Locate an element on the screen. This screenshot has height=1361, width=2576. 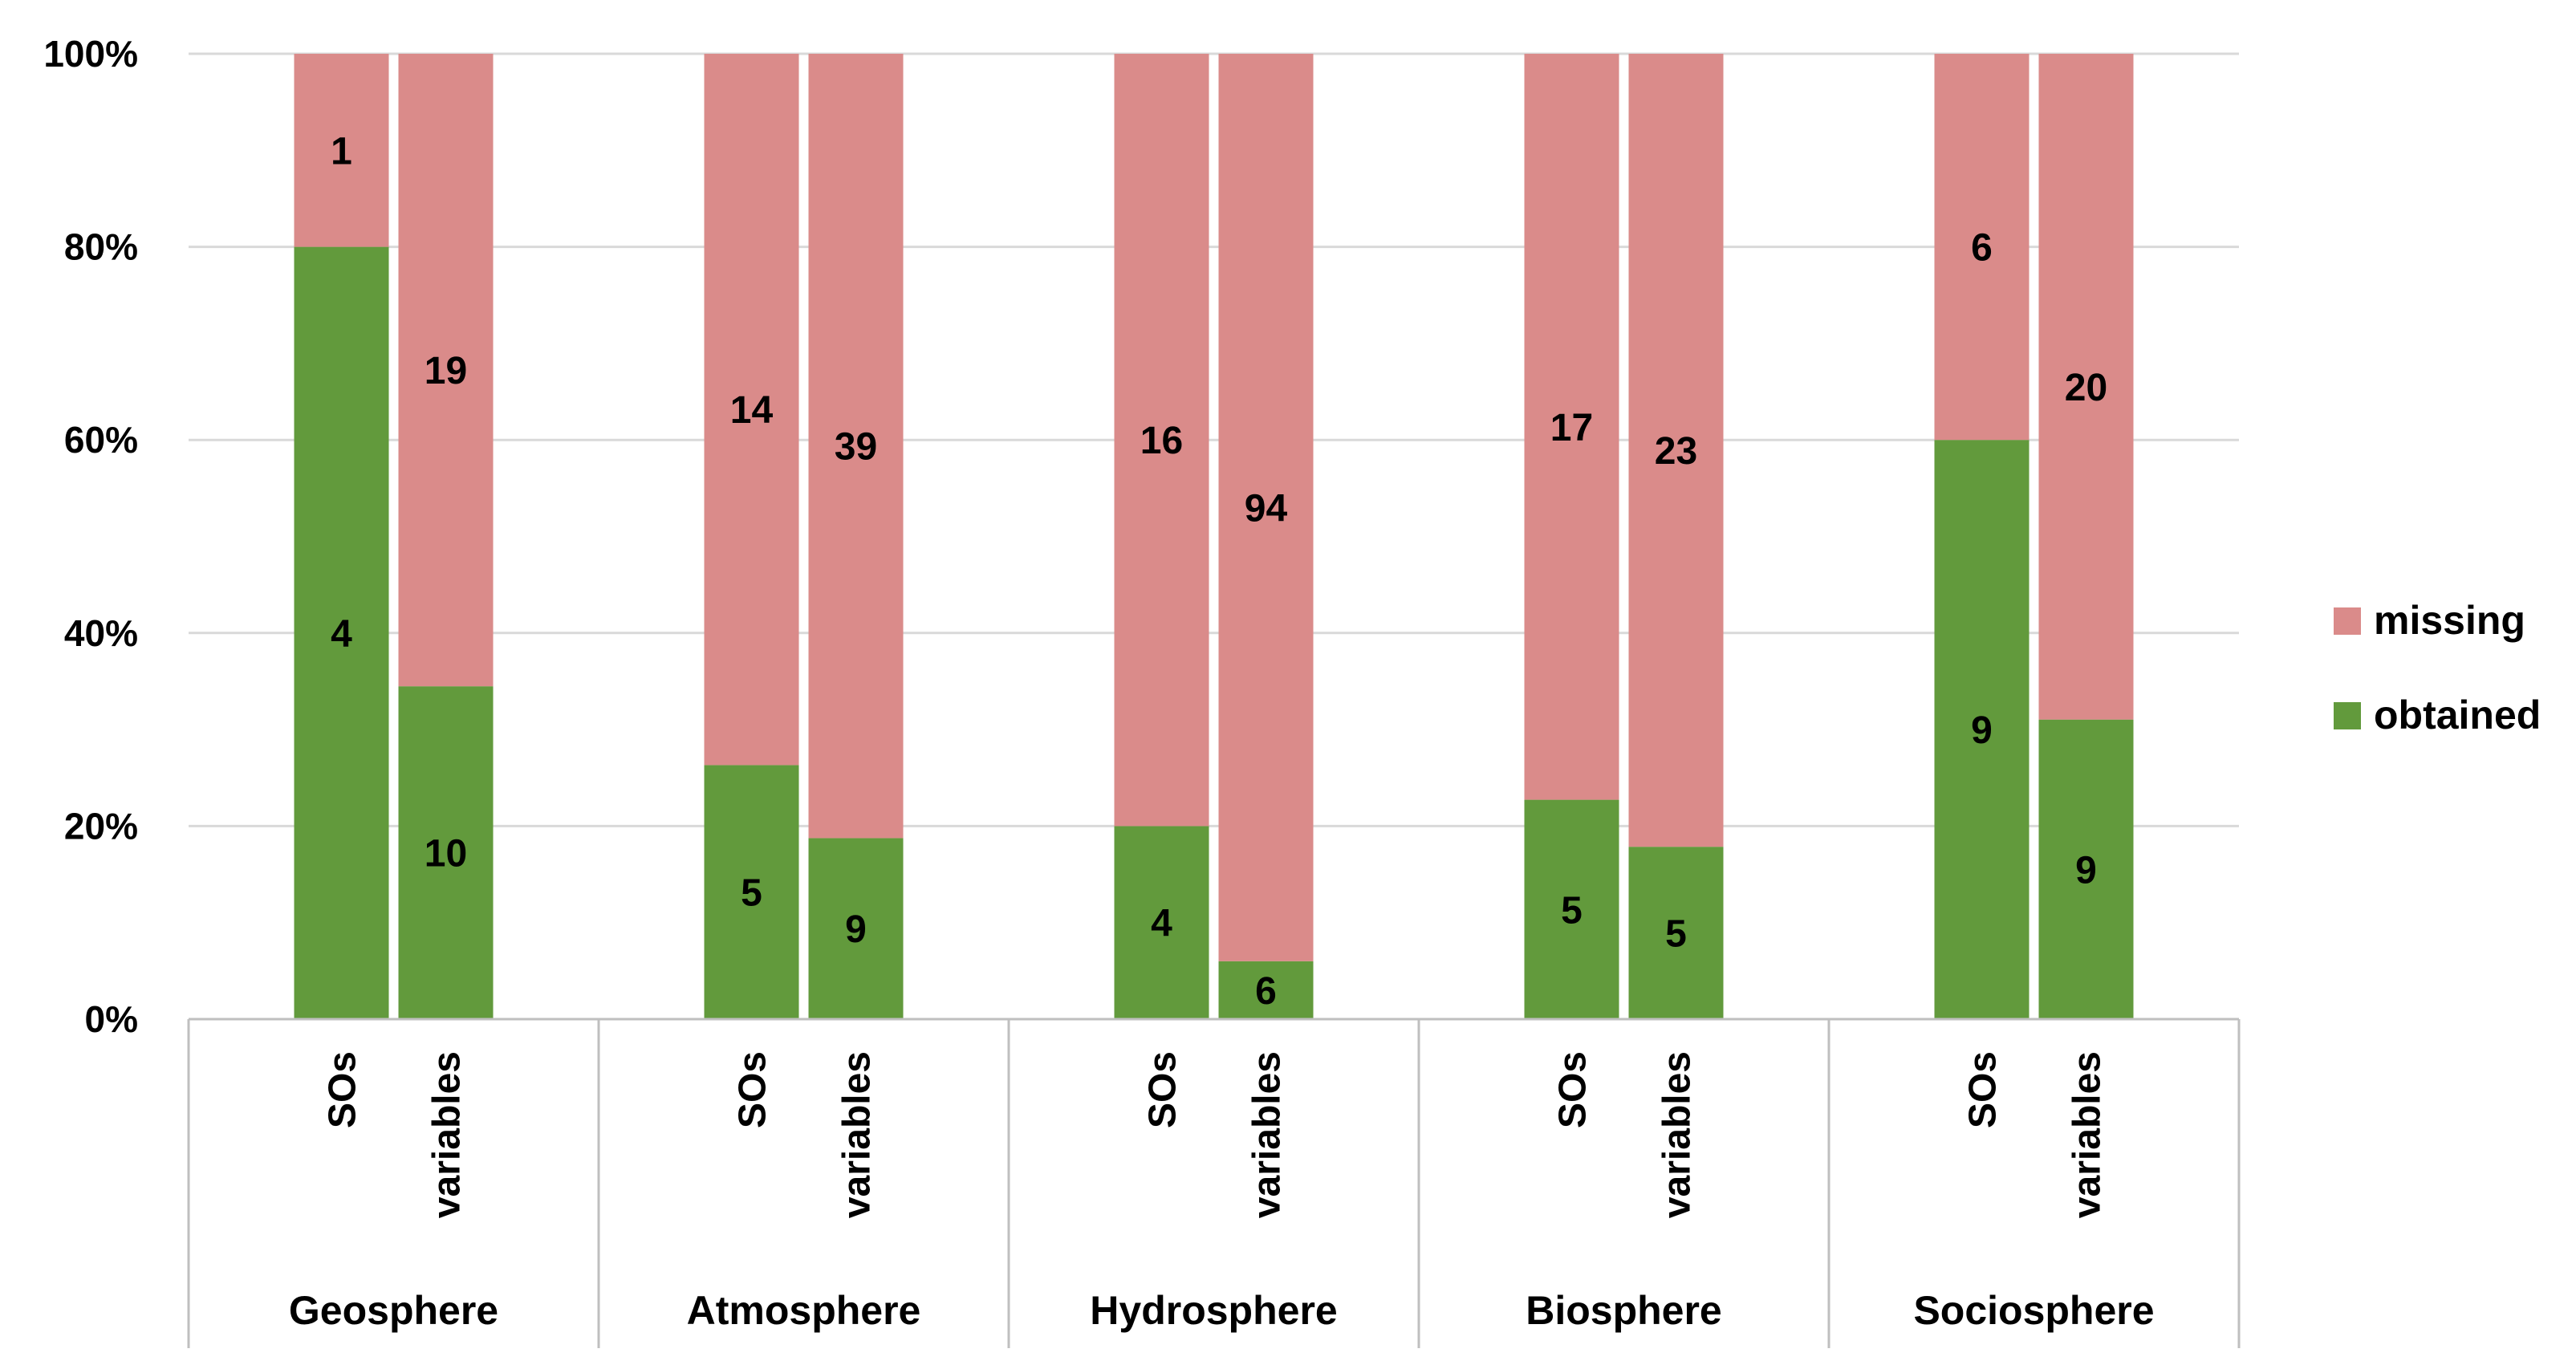
legend-swatch-obtained is located at coordinates (2347, 715).